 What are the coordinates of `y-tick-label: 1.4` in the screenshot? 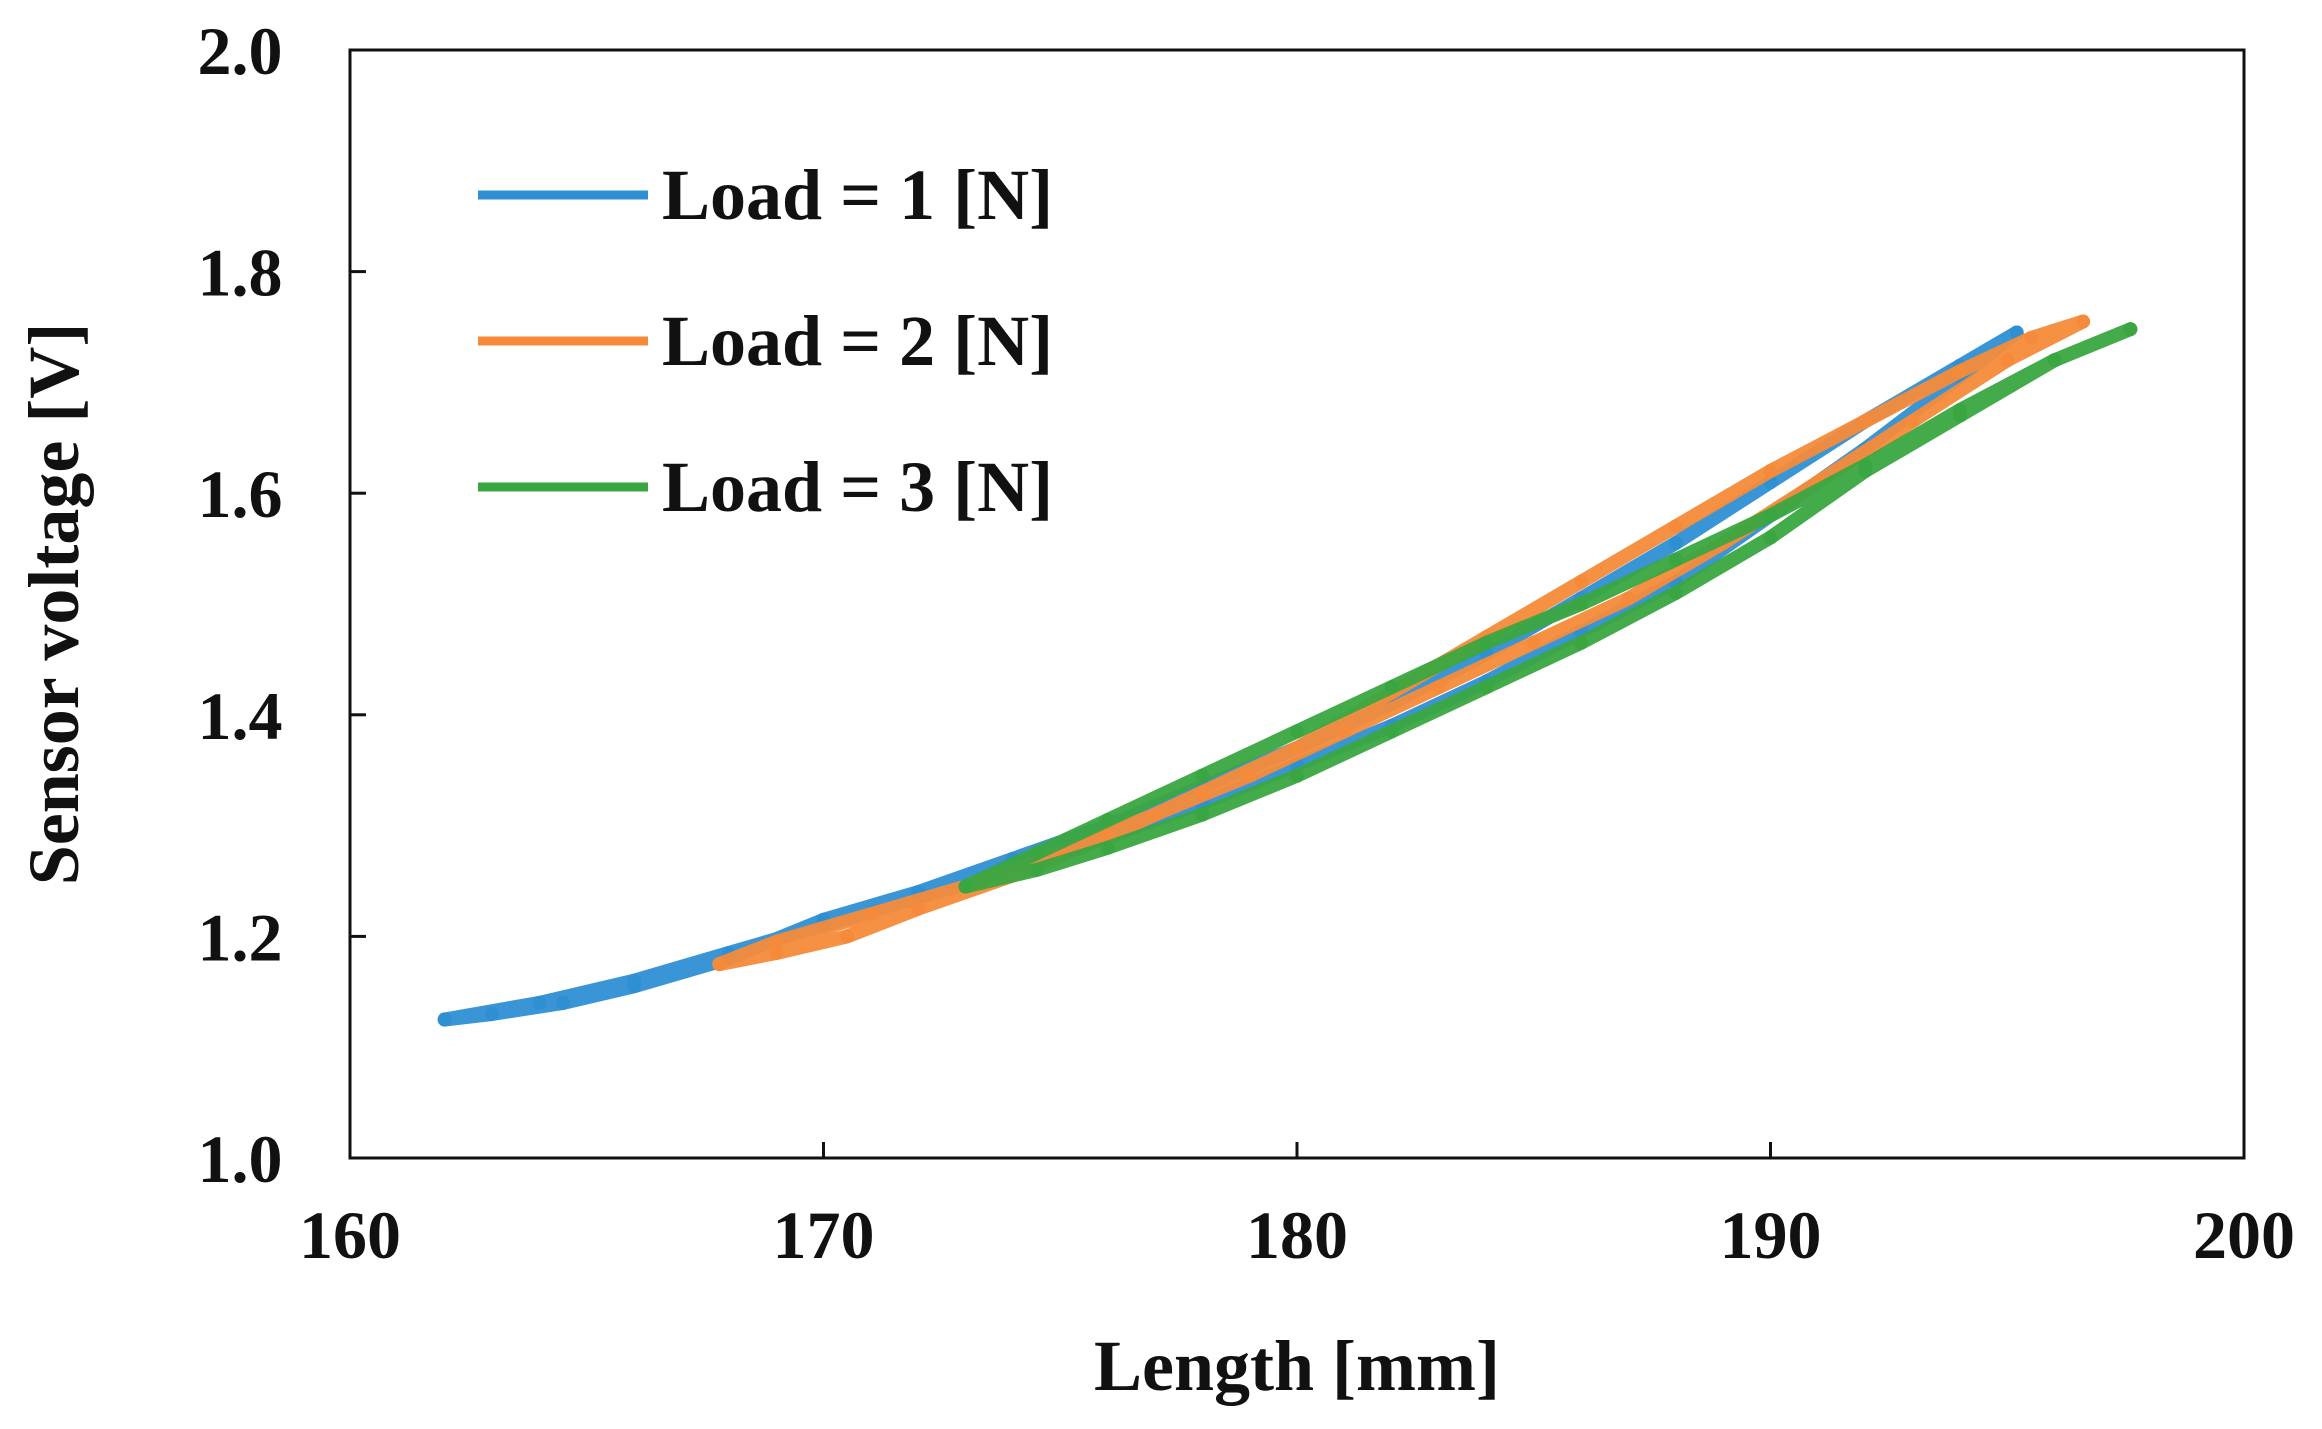 It's located at (240, 716).